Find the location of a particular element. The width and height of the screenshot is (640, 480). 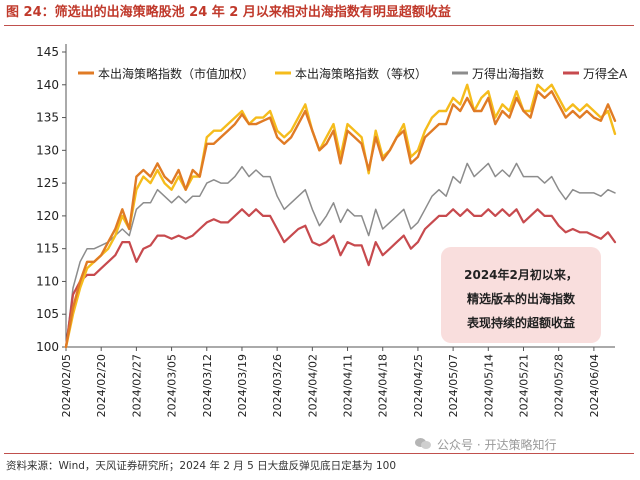

x-tick-label: 2024/05/21 is located at coordinates (524, 385).